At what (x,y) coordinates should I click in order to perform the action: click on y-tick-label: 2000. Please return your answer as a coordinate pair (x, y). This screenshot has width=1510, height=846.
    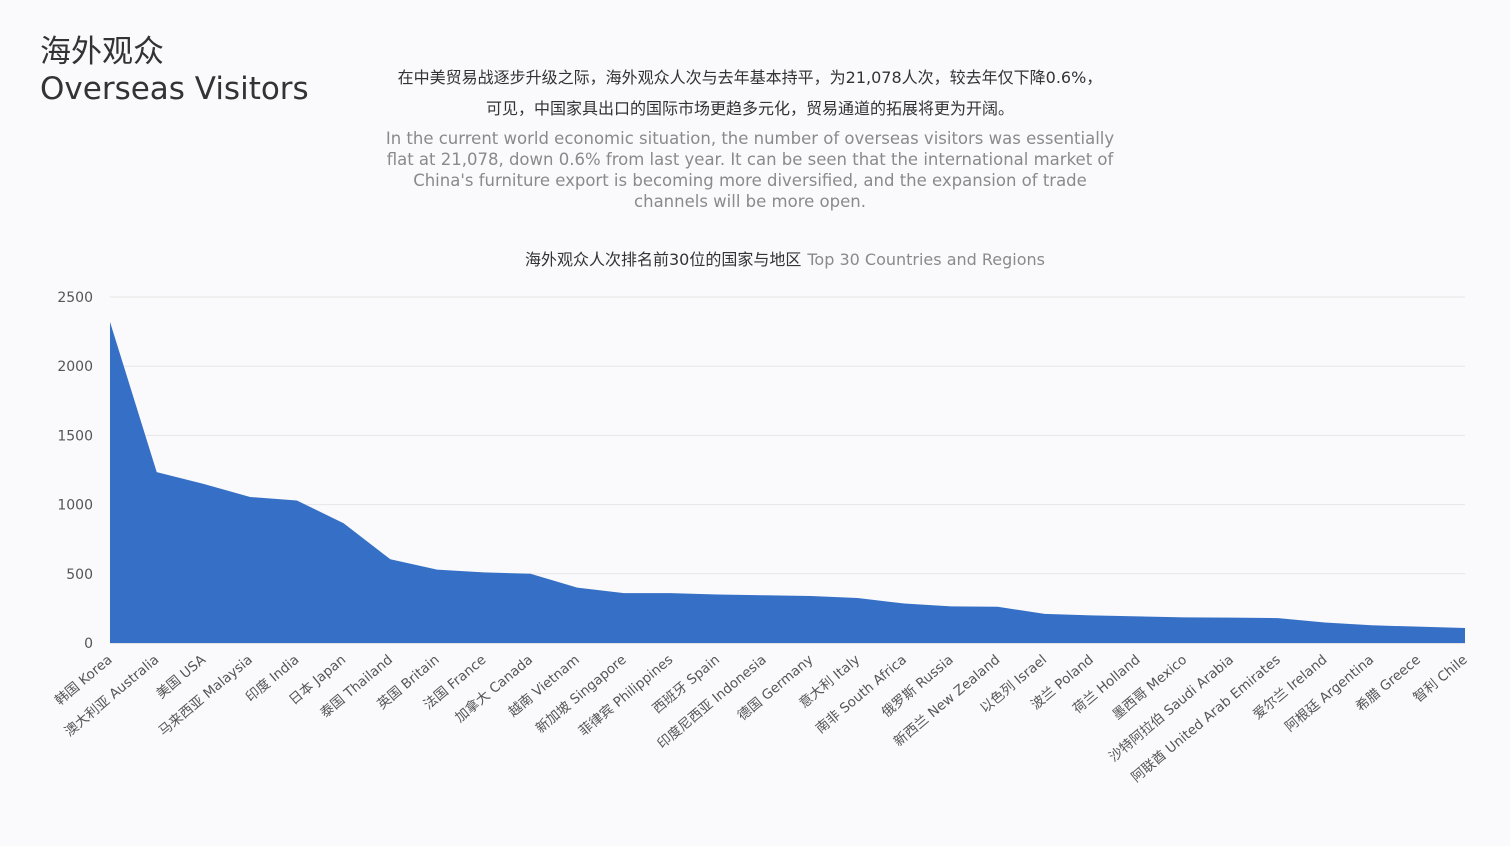
    Looking at the image, I should click on (75, 367).